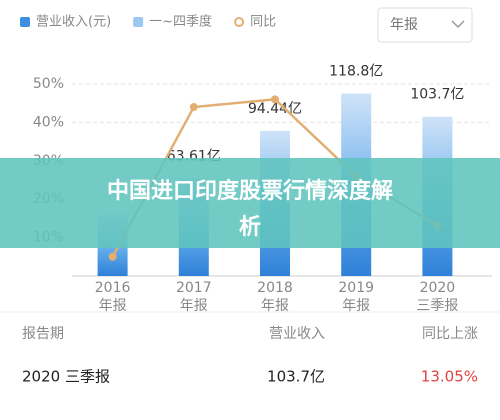 The height and width of the screenshot is (420, 500). Describe the element at coordinates (437, 95) in the screenshot. I see `value-label: 103.7亿` at that location.